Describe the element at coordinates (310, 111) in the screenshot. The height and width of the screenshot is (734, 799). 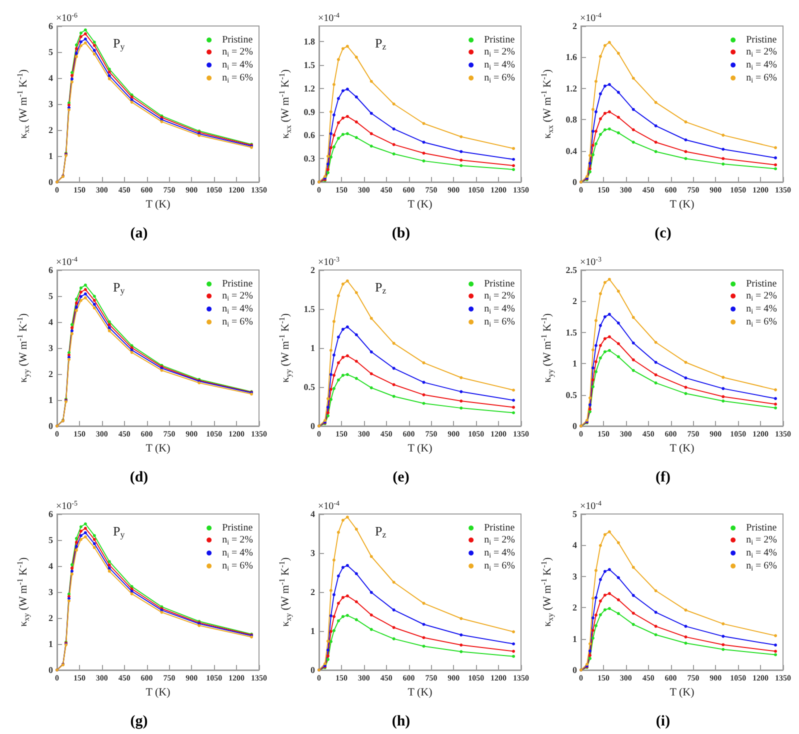
I see `y-tick-label: 0.9` at that location.